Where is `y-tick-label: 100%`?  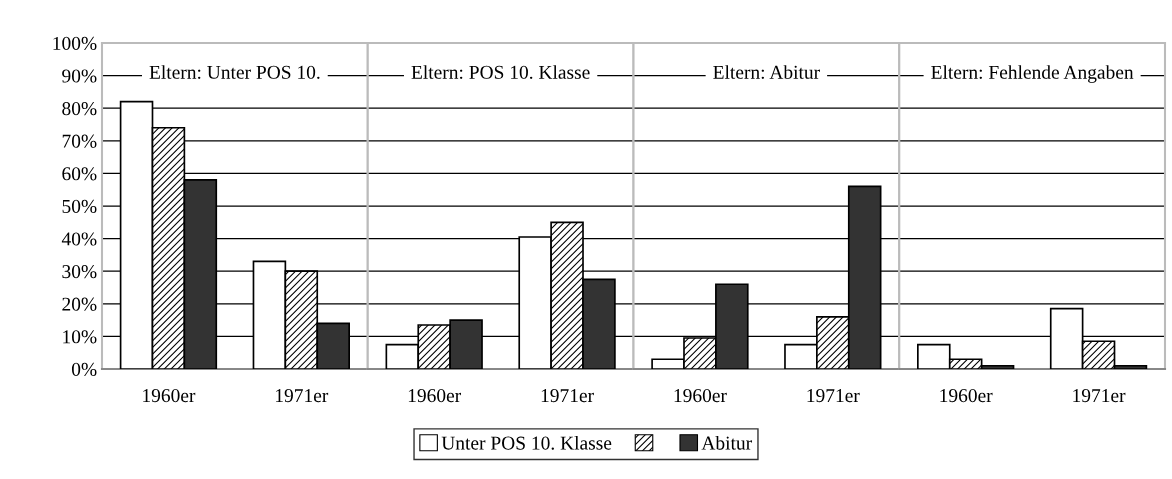
y-tick-label: 100% is located at coordinates (75, 43).